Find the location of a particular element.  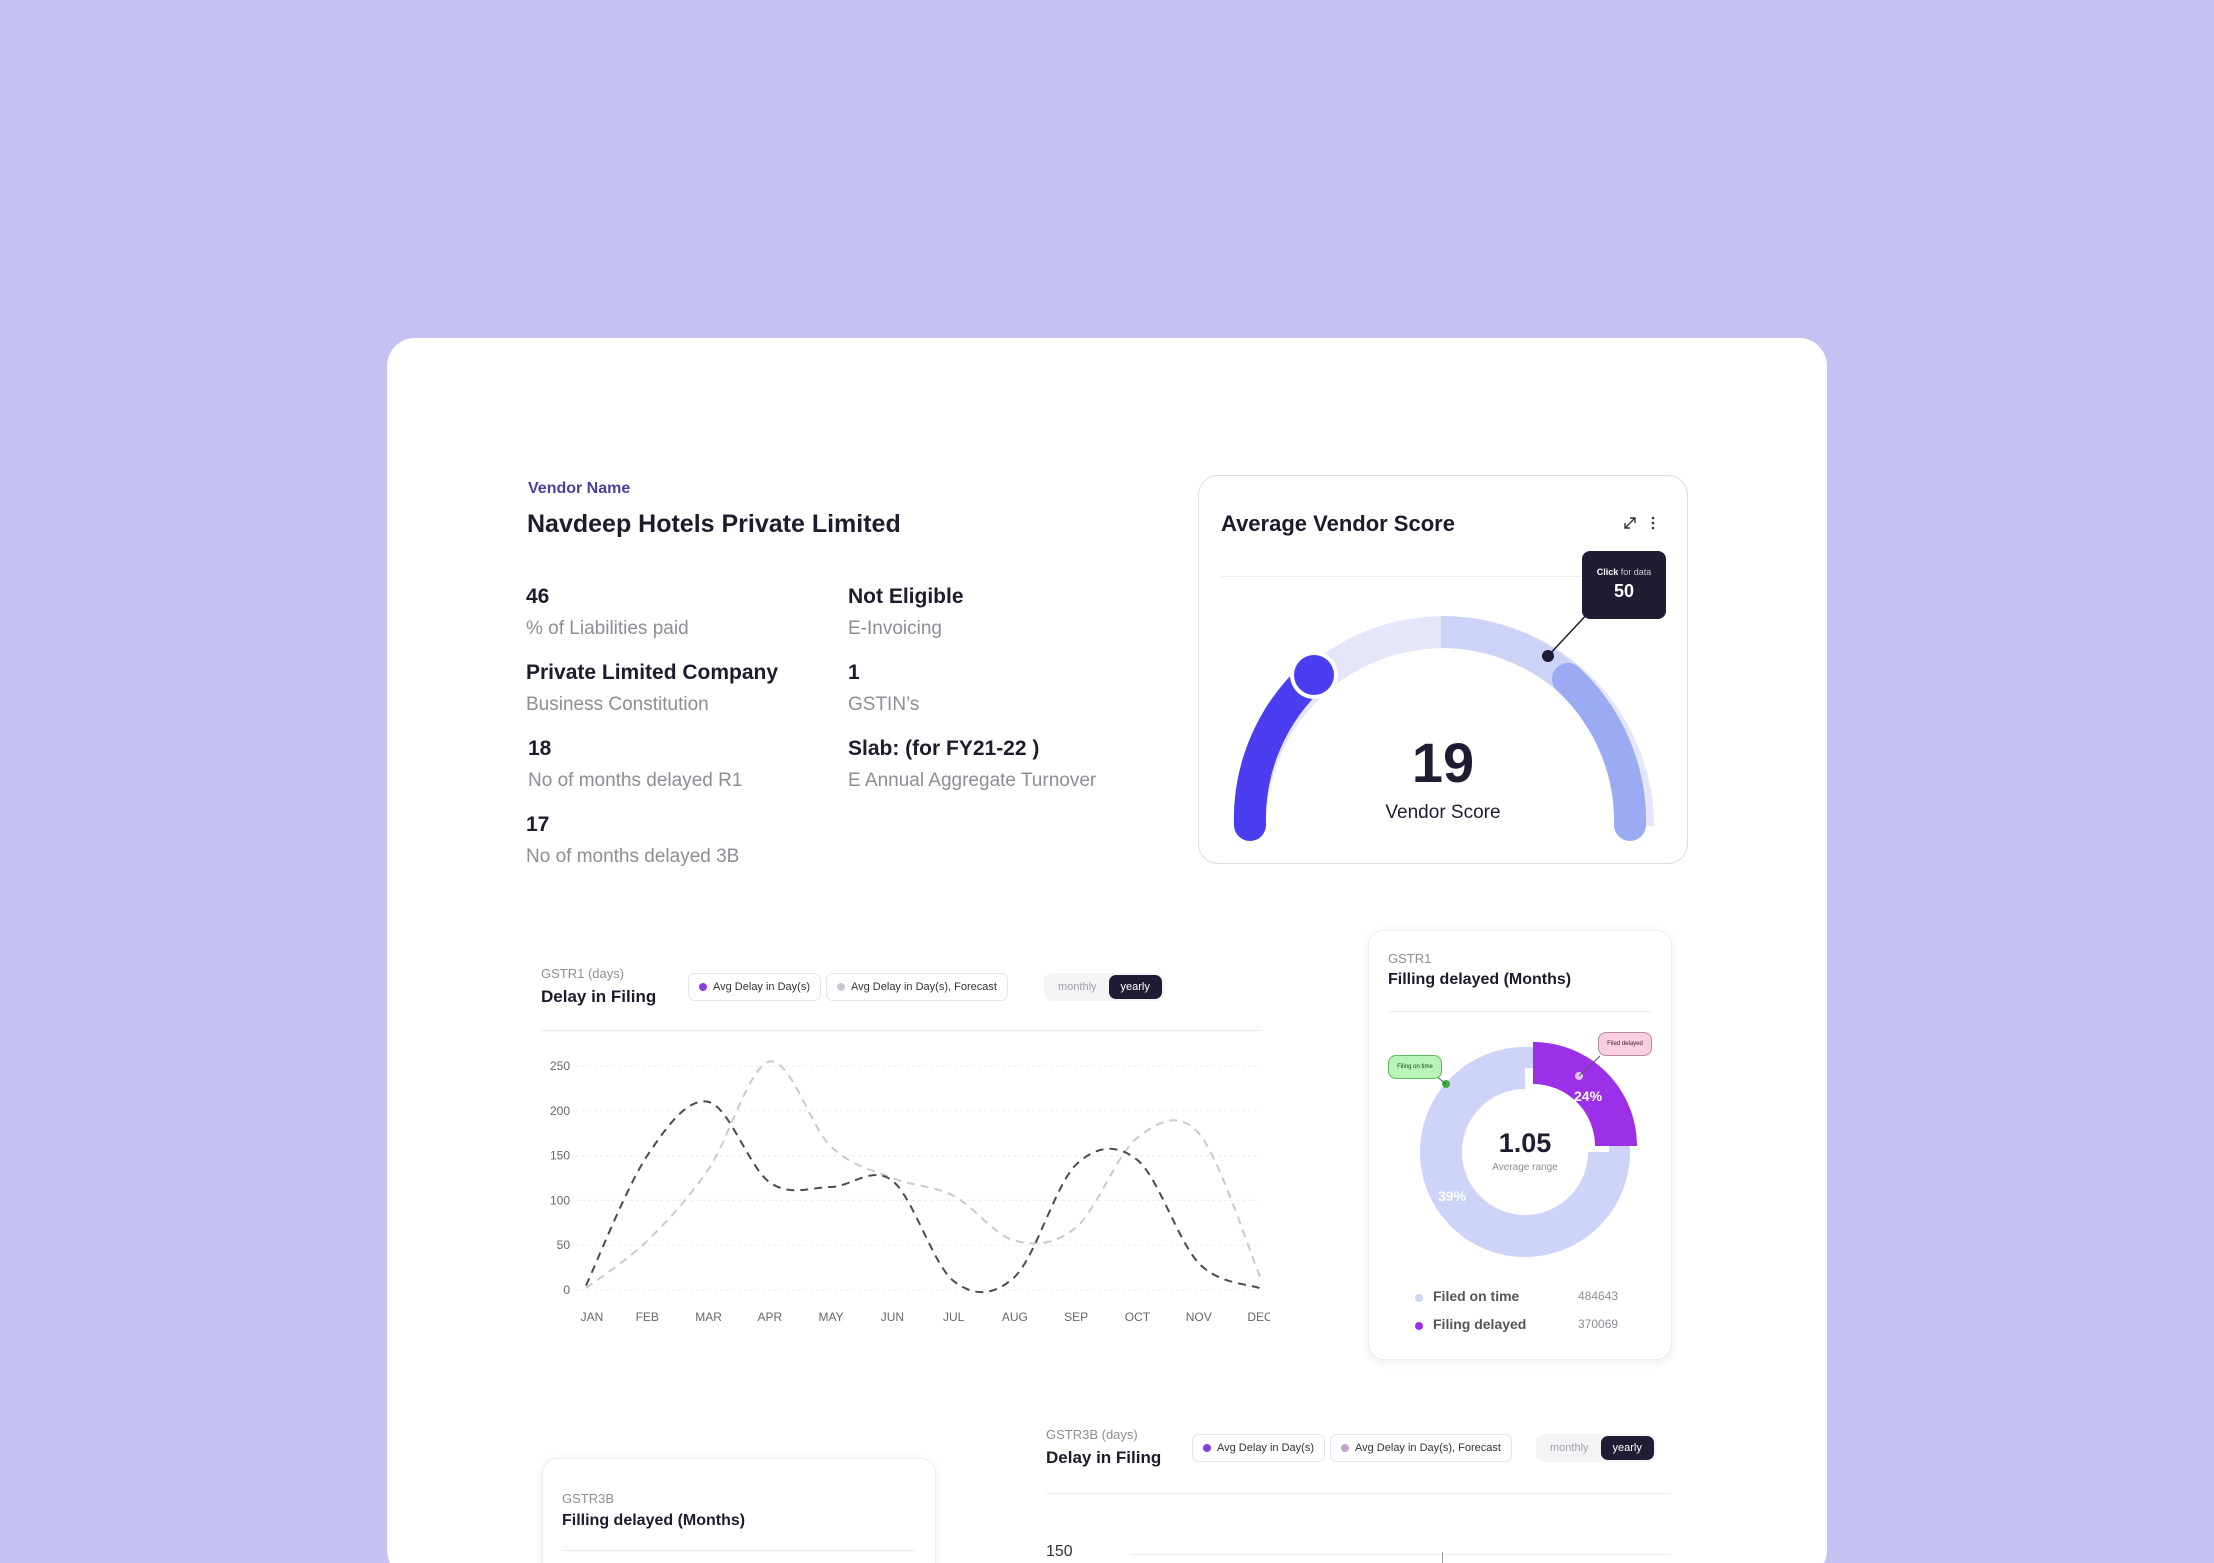

gstin-count-value: 1 is located at coordinates (854, 672).